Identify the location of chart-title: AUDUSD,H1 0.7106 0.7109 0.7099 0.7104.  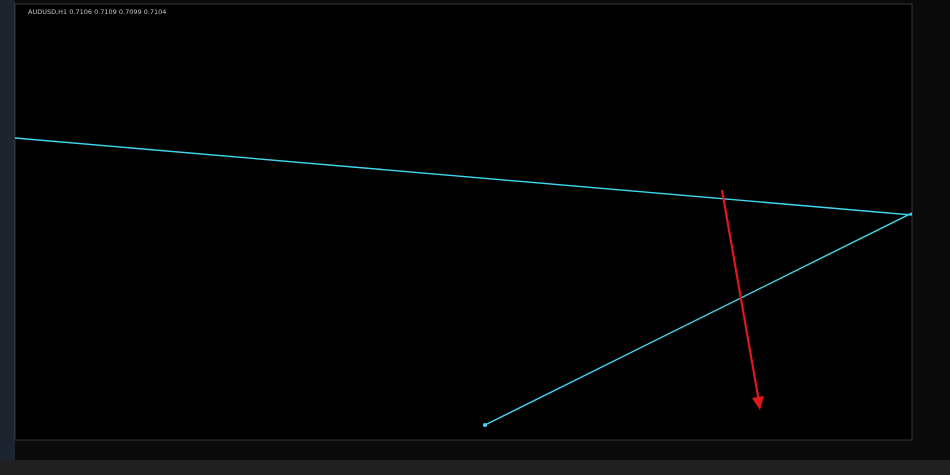
(97, 12).